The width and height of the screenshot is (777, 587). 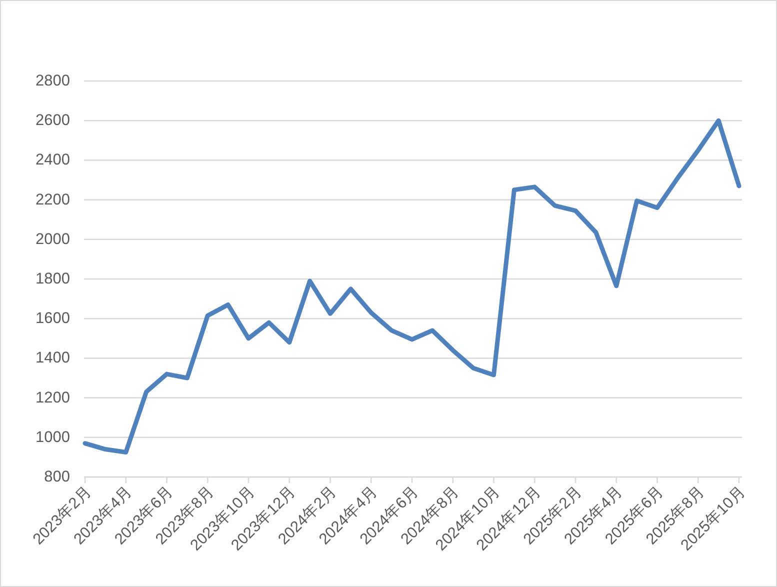 I want to click on y-tick-label: 2400, so click(x=53, y=160).